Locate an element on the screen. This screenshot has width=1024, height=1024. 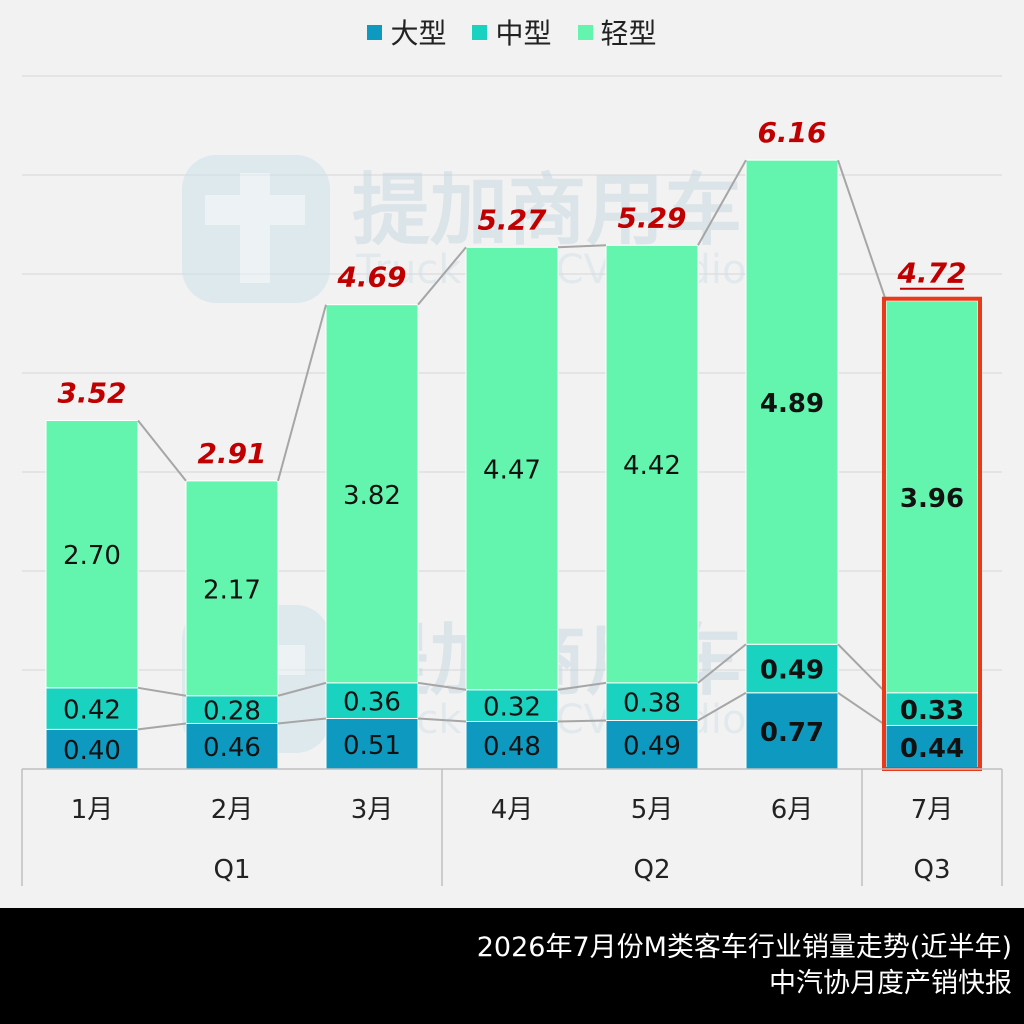
value-label-large: 0.40 is located at coordinates (92, 751).